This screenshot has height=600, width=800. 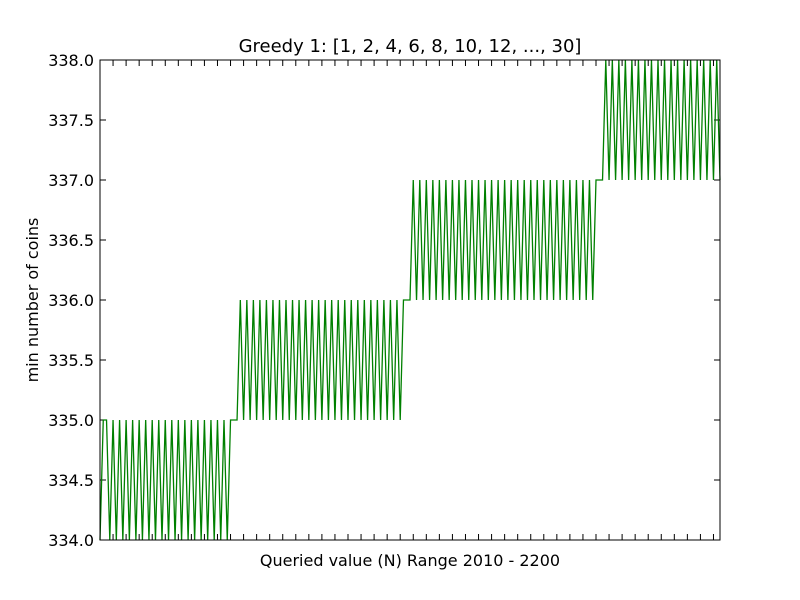 I want to click on y-tick-label: 335.5, so click(x=71, y=360).